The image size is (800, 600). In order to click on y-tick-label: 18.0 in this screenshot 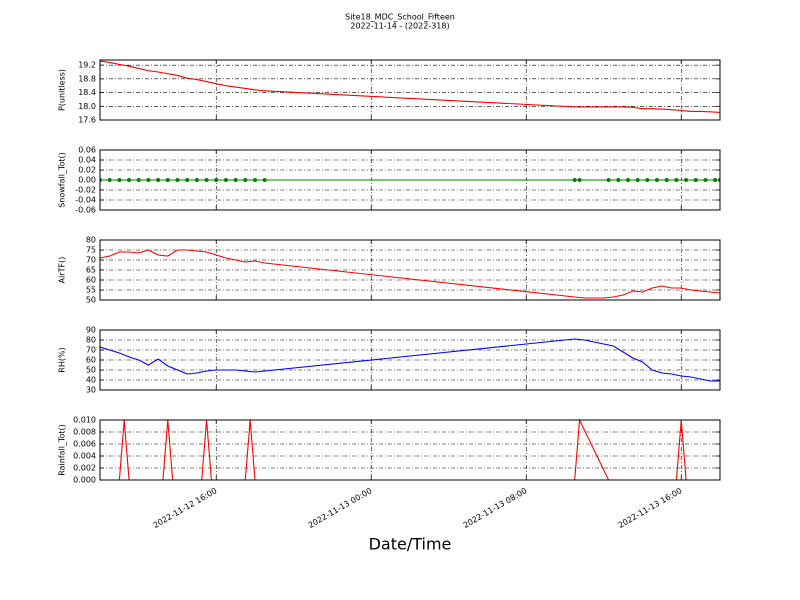, I will do `click(87, 106)`.